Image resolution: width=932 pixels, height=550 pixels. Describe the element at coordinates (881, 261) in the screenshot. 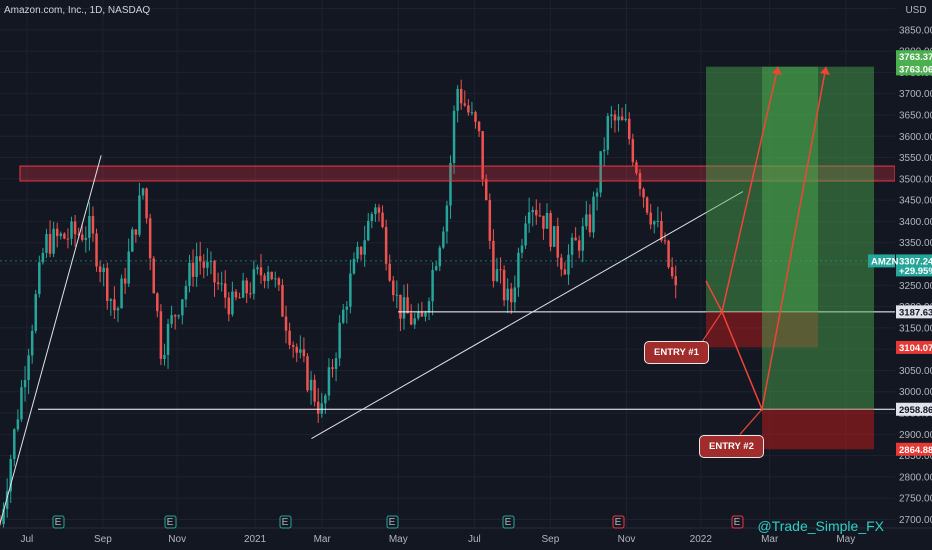

I see `symbol-tag-bg` at that location.